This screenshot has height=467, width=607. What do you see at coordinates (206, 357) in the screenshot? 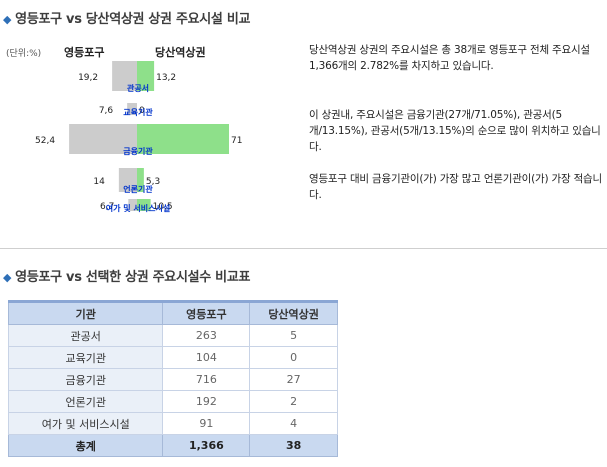
I see `cell-value: 104` at bounding box center [206, 357].